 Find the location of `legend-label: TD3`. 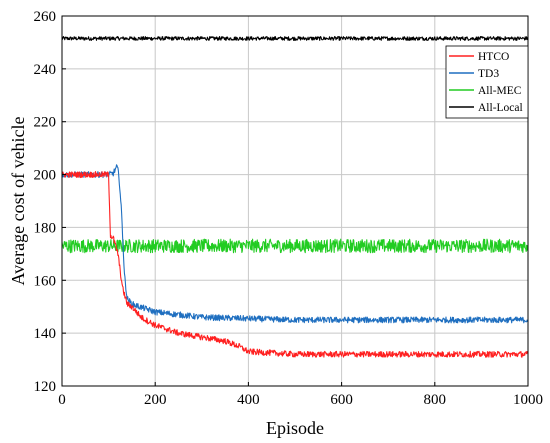

legend-label: TD3 is located at coordinates (488, 74).